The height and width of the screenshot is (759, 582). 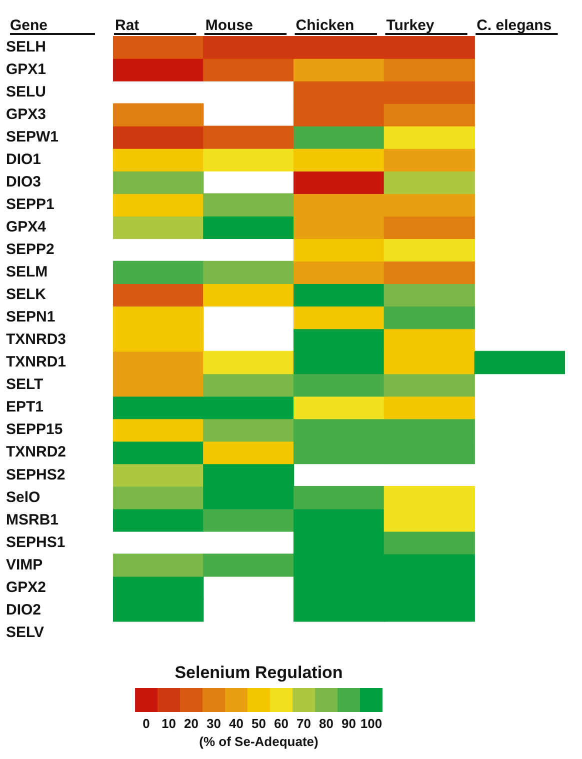 What do you see at coordinates (36, 362) in the screenshot?
I see `y-tick-label: TXNRD1` at bounding box center [36, 362].